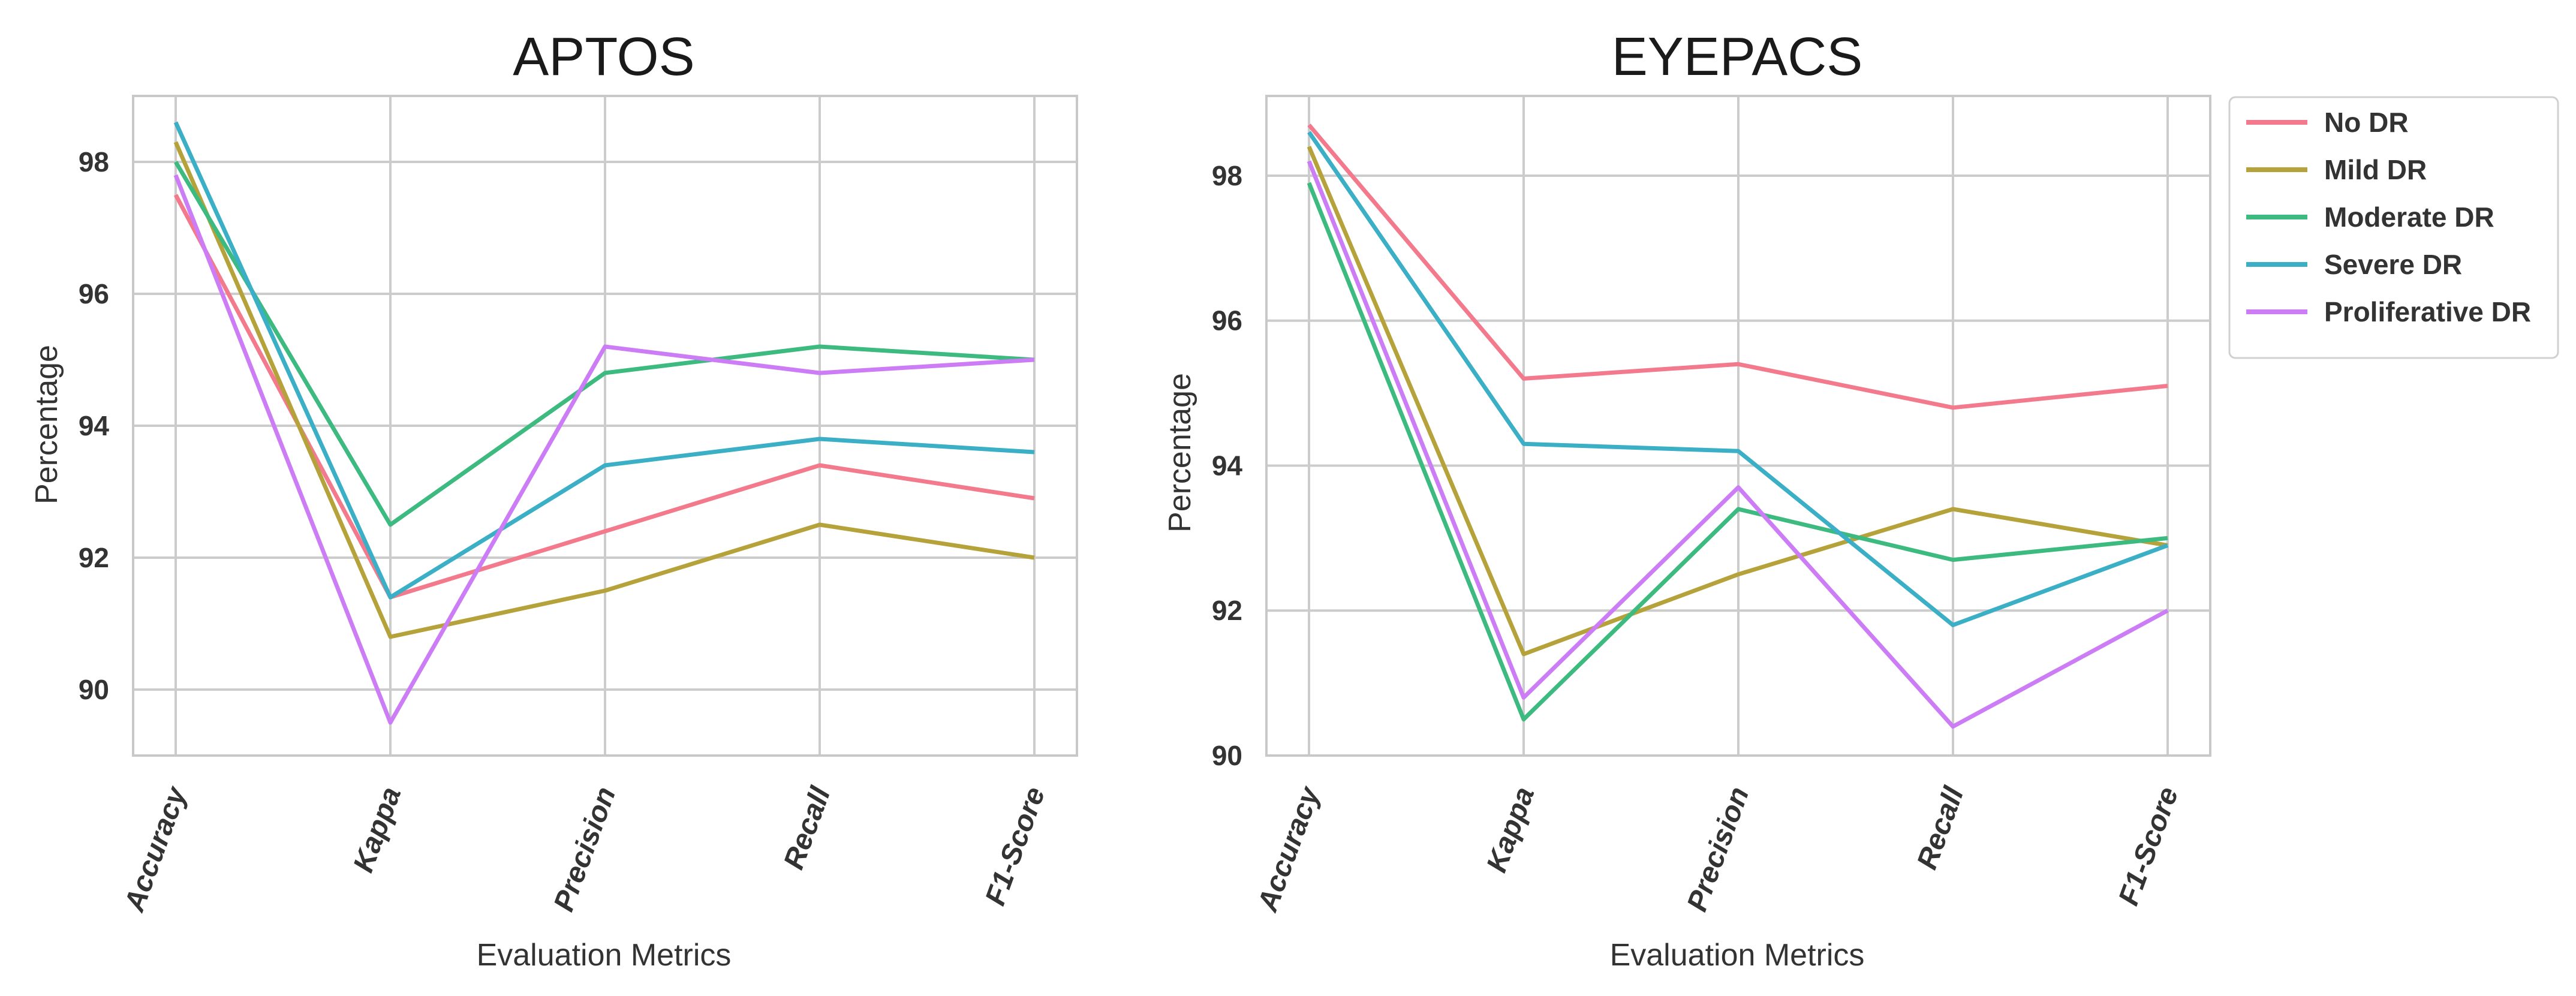 This screenshot has width=2576, height=996. I want to click on aptos-x-axis-label: Evaluation Metrics, so click(604, 956).